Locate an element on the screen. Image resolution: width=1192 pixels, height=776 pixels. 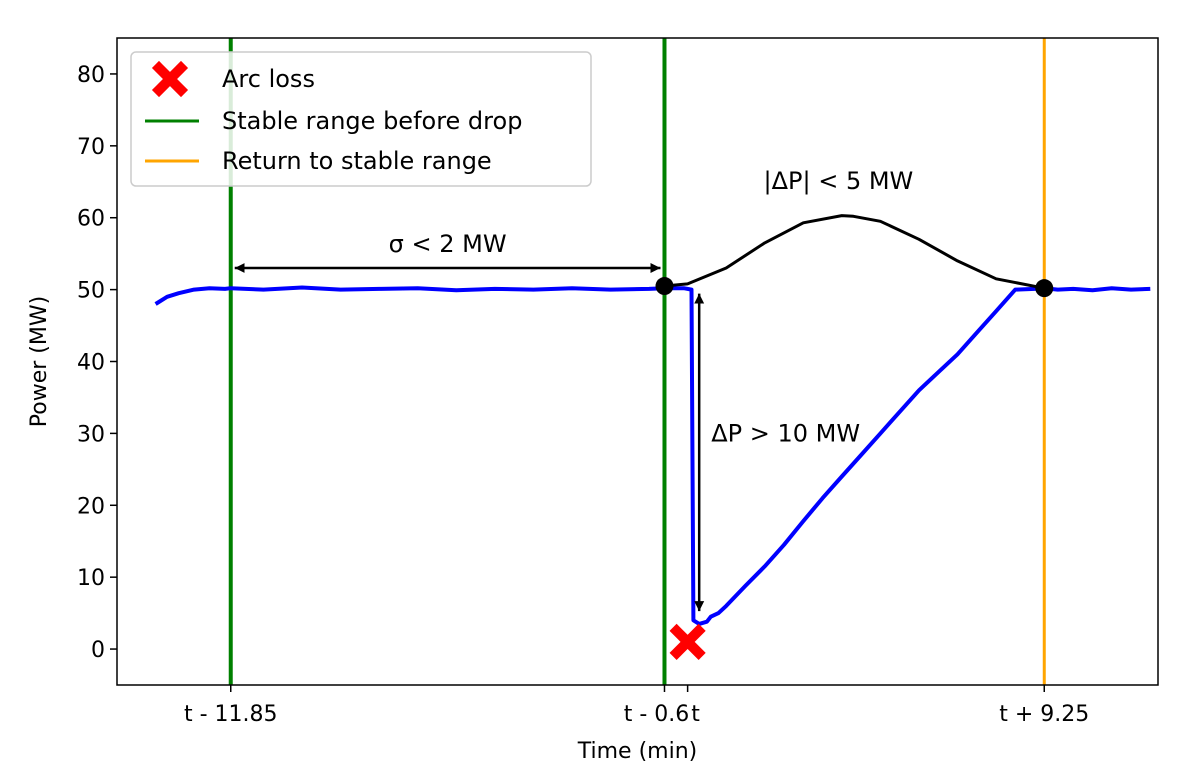
x-tick-label: t is located at coordinates (695, 714).